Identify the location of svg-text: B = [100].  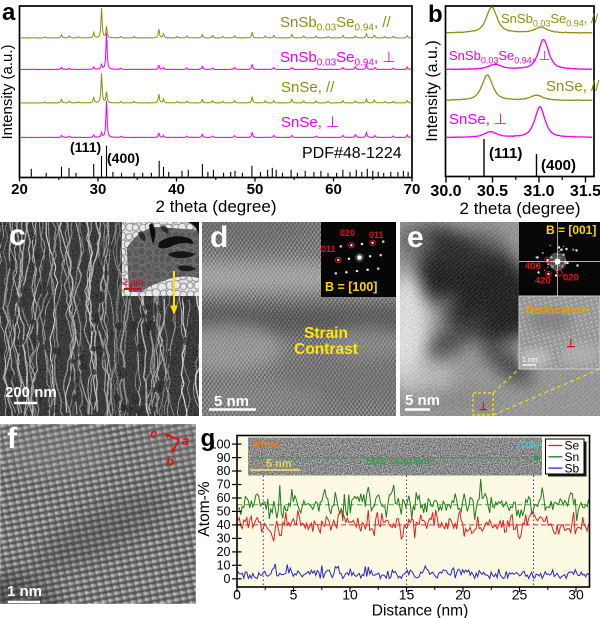
(351, 287).